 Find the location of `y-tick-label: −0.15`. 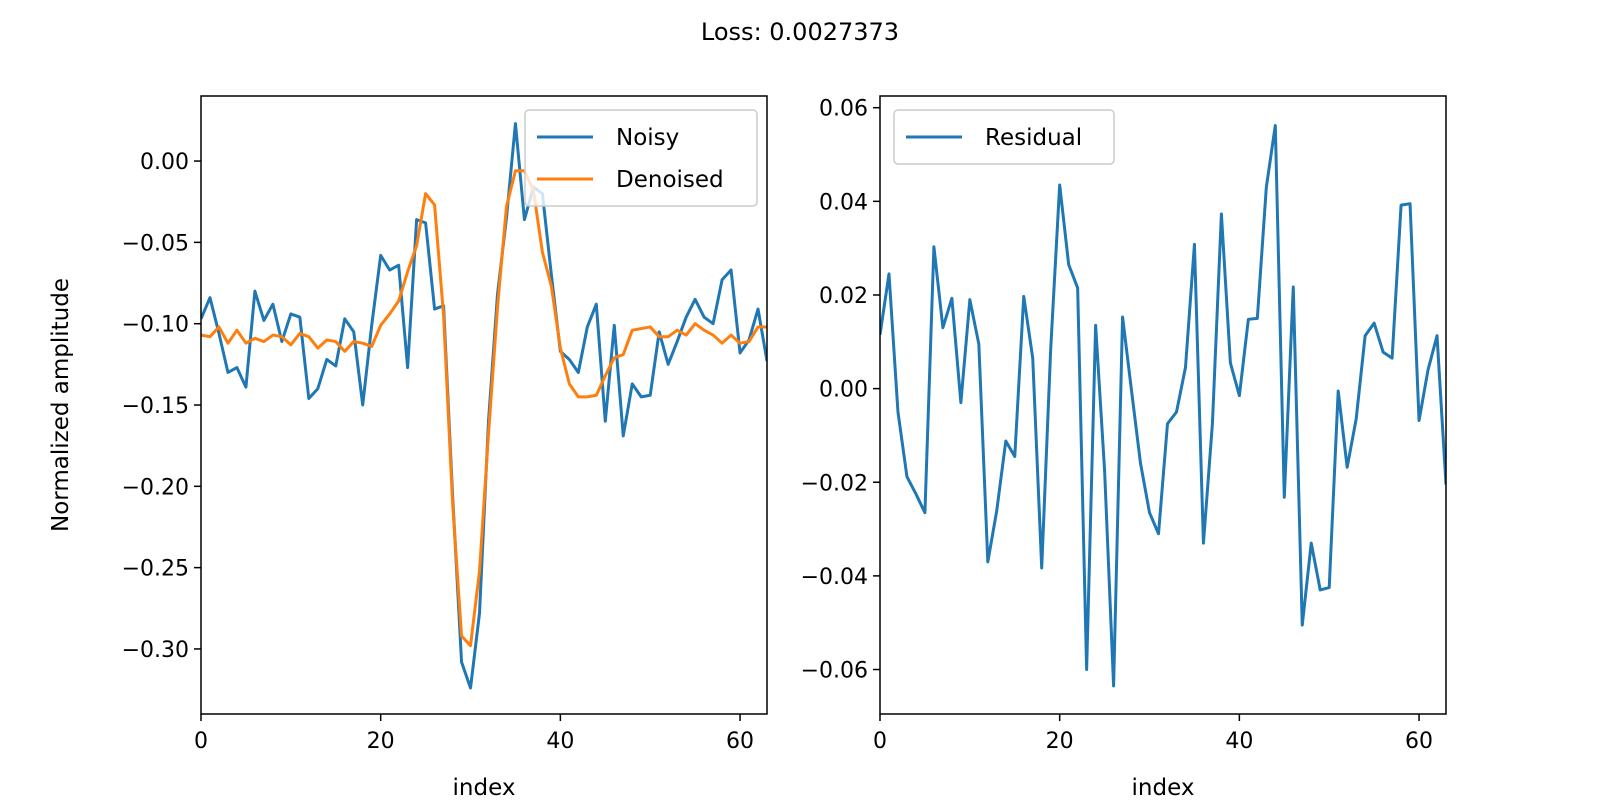

y-tick-label: −0.15 is located at coordinates (155, 406).